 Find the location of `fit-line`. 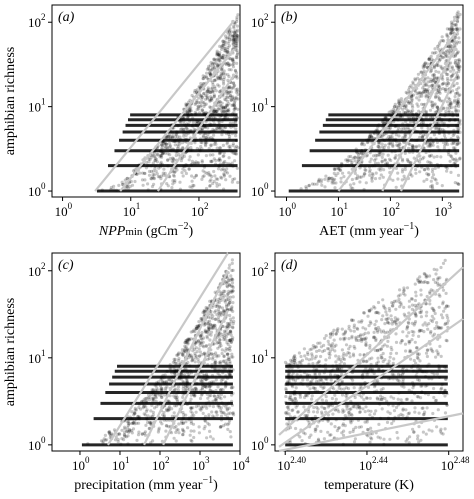

fit-line is located at coordinates (371, 432).